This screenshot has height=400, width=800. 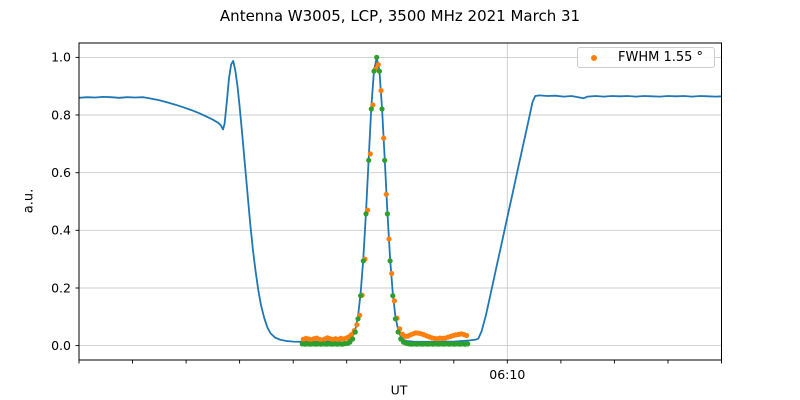 What do you see at coordinates (594, 57) in the screenshot?
I see `legend-marker-dot` at bounding box center [594, 57].